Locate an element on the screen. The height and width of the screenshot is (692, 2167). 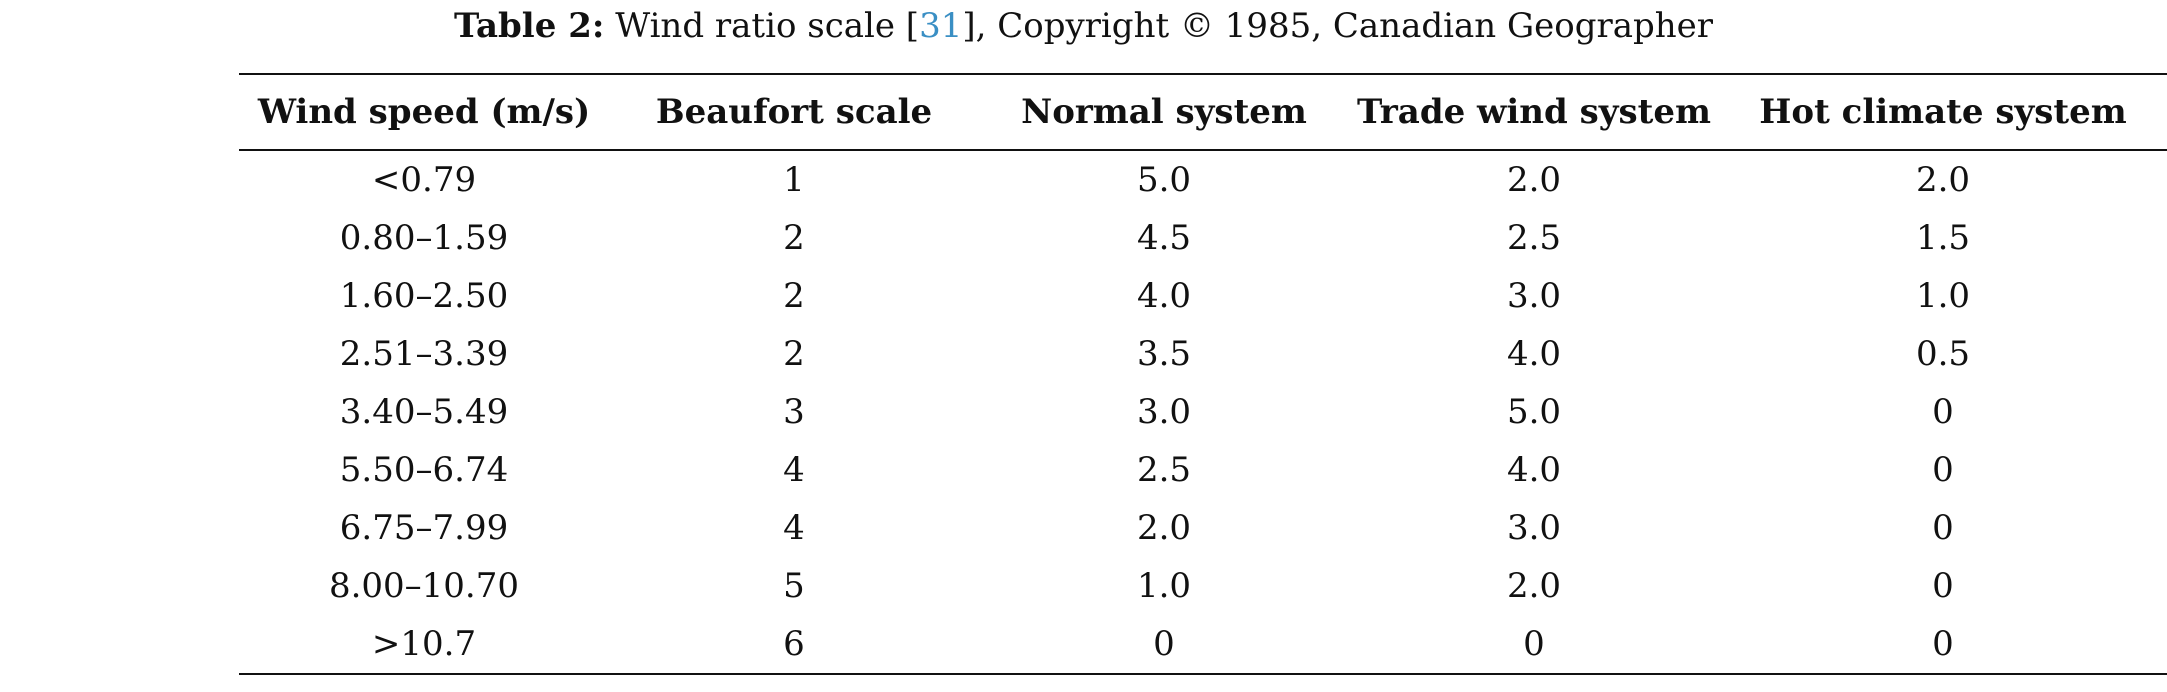
table-row: 2.51–3.39 2 3.5 4.0 0.5 is located at coordinates (1203, 354).